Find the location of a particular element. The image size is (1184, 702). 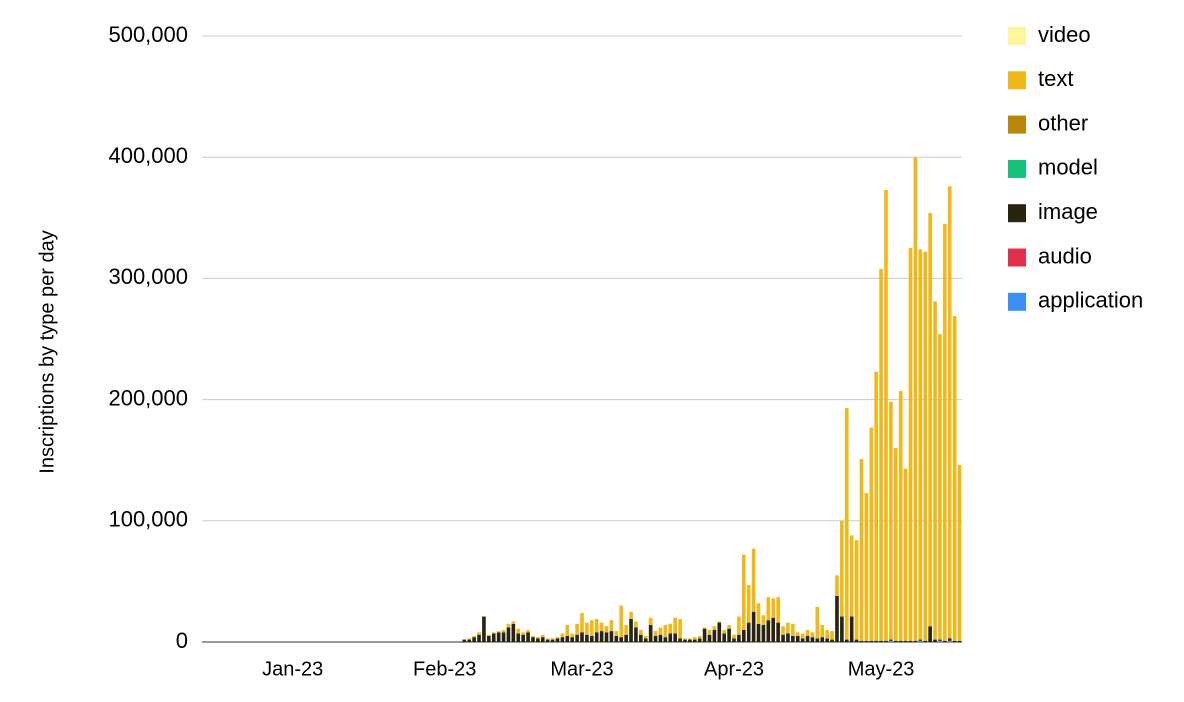

legend-label: video is located at coordinates (1064, 34).